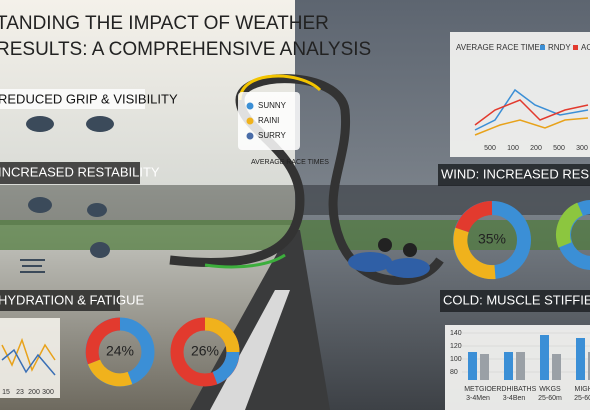 The height and width of the screenshot is (410, 590). What do you see at coordinates (514, 398) in the screenshot?
I see `x-tick-label: 3-4Ben` at bounding box center [514, 398].